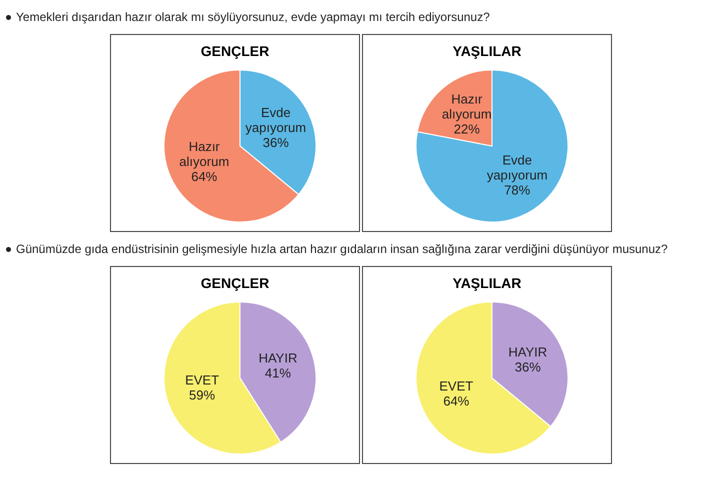 The height and width of the screenshot is (480, 724). Describe the element at coordinates (202, 395) in the screenshot. I see `data-label: 59%` at that location.